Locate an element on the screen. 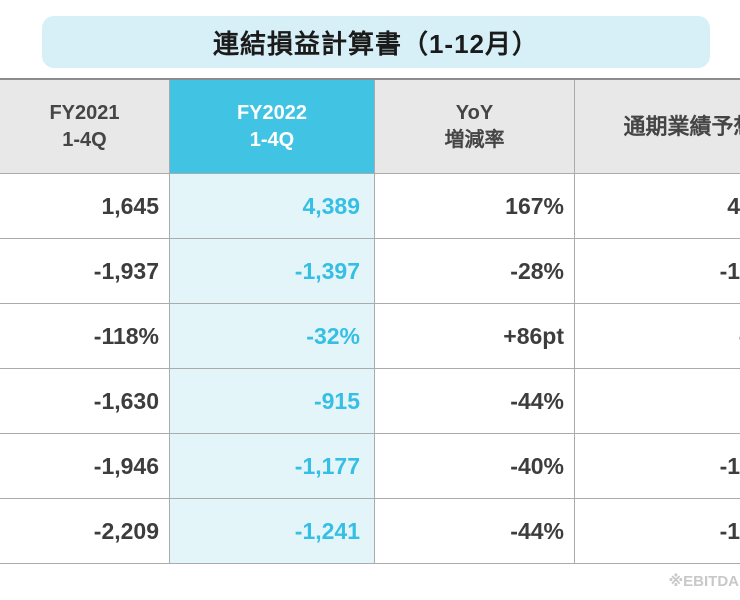 Image resolution: width=740 pixels, height=600 pixels. table-cell-forecast: -1,54 is located at coordinates (657, 271).